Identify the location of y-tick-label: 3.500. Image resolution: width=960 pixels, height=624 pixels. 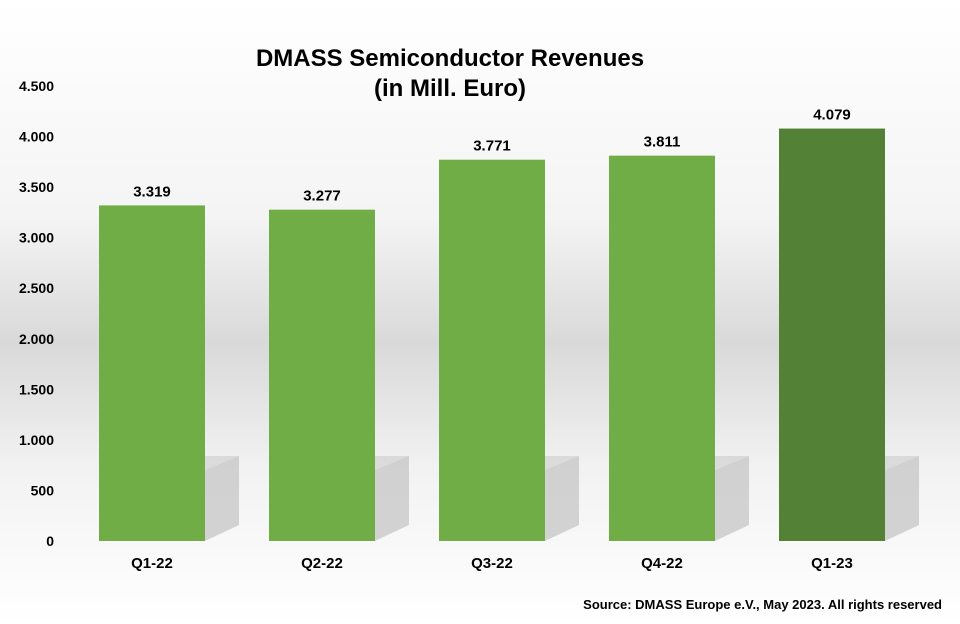
(36, 187).